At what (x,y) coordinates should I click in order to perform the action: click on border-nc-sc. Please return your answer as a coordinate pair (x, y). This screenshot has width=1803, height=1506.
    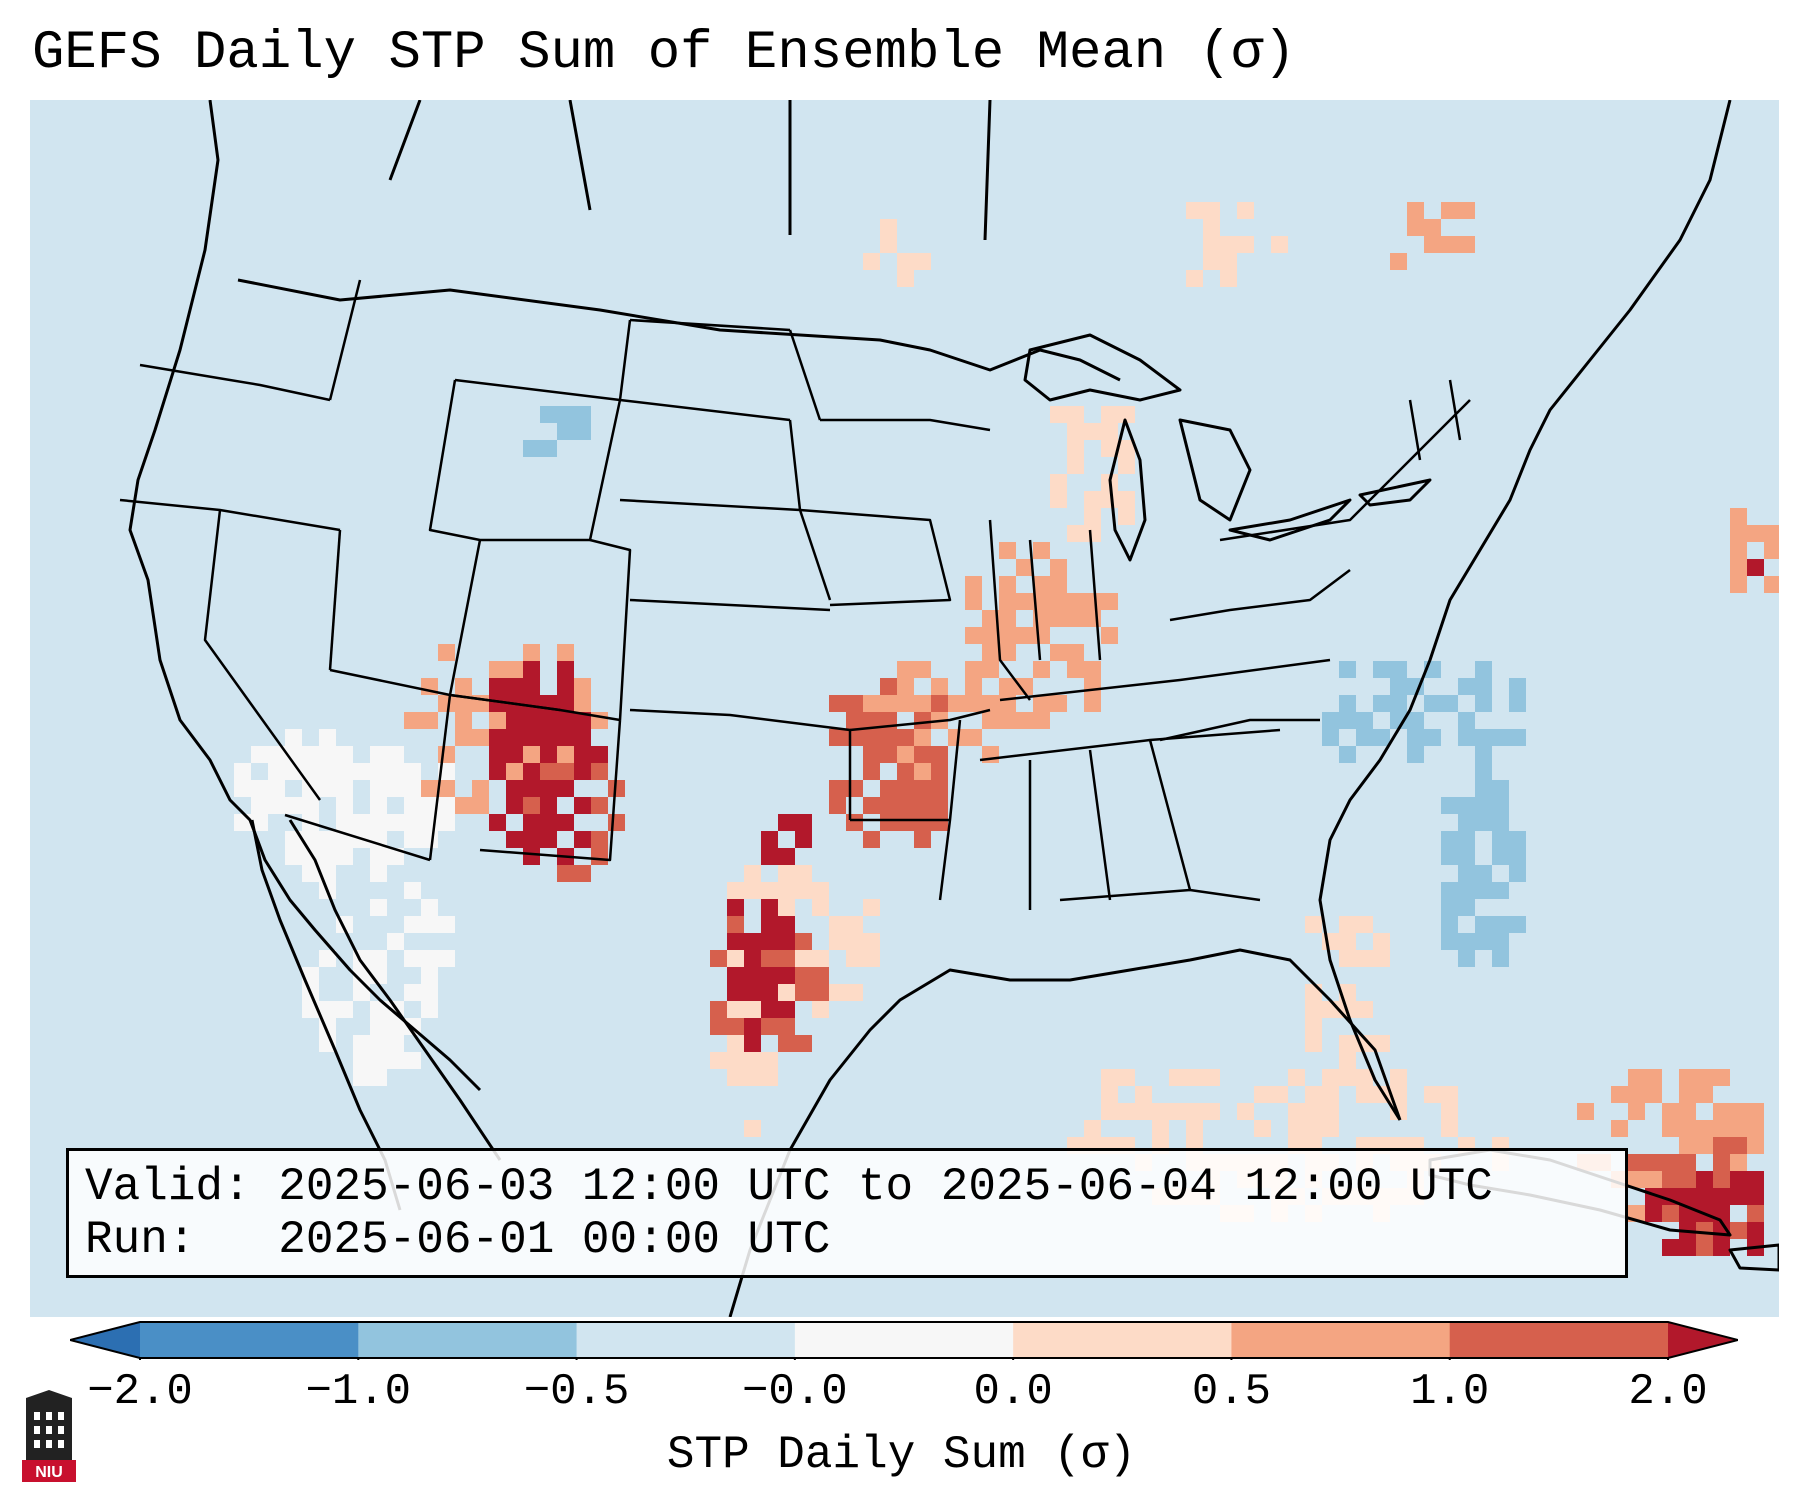
    Looking at the image, I should click on (1239, 730).